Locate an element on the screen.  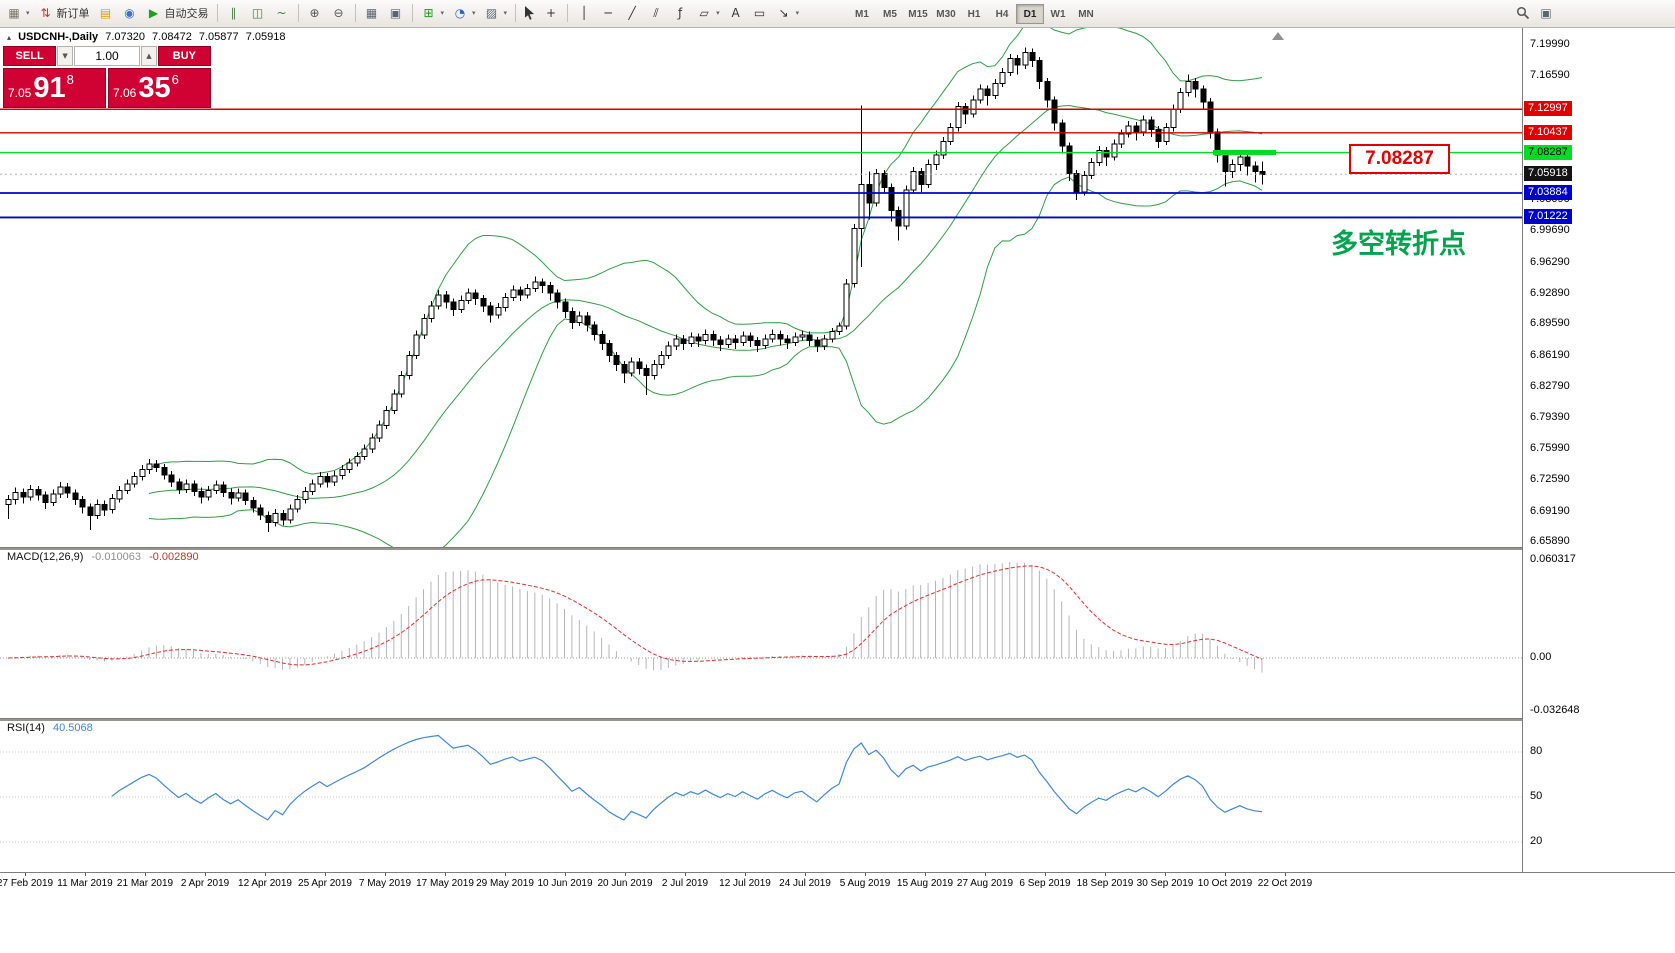
tile-windows-icon: ▦ is located at coordinates (371, 13).